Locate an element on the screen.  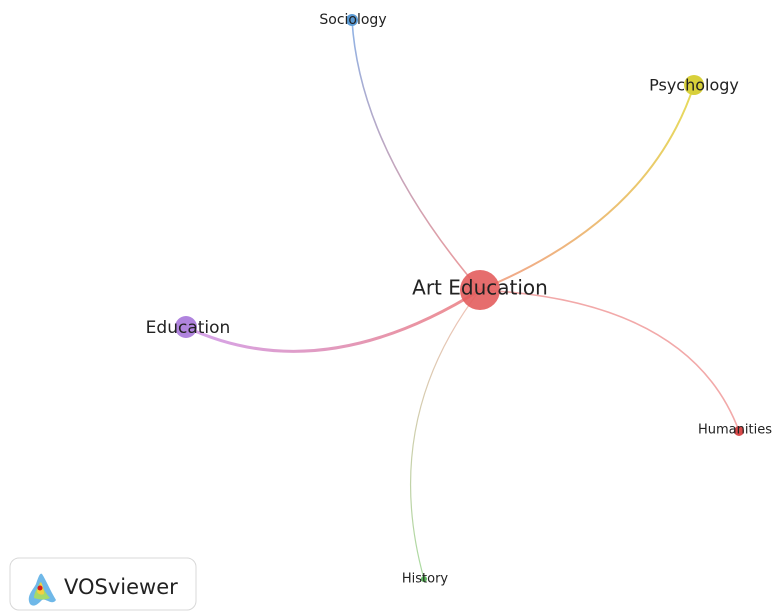
node-label: Humanities is located at coordinates (735, 430).